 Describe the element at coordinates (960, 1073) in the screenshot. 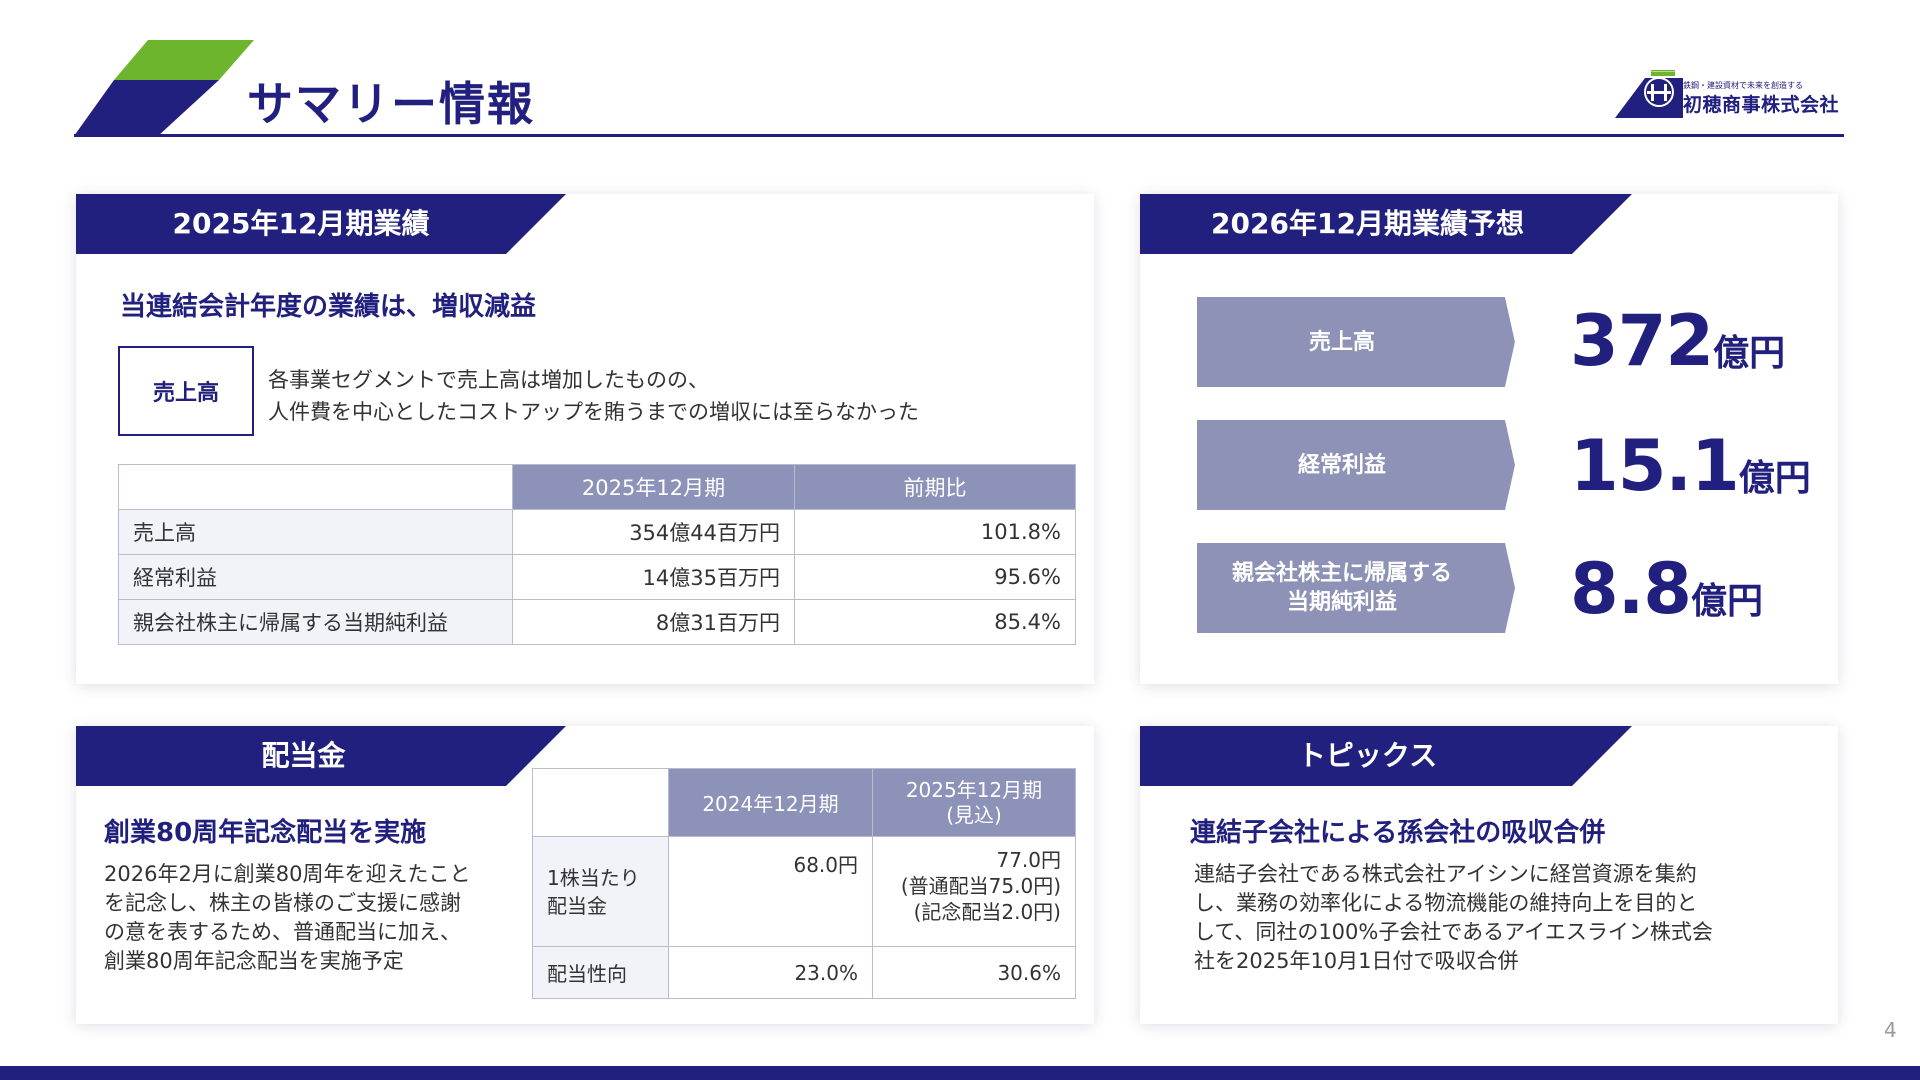

I see `footer-bar` at that location.